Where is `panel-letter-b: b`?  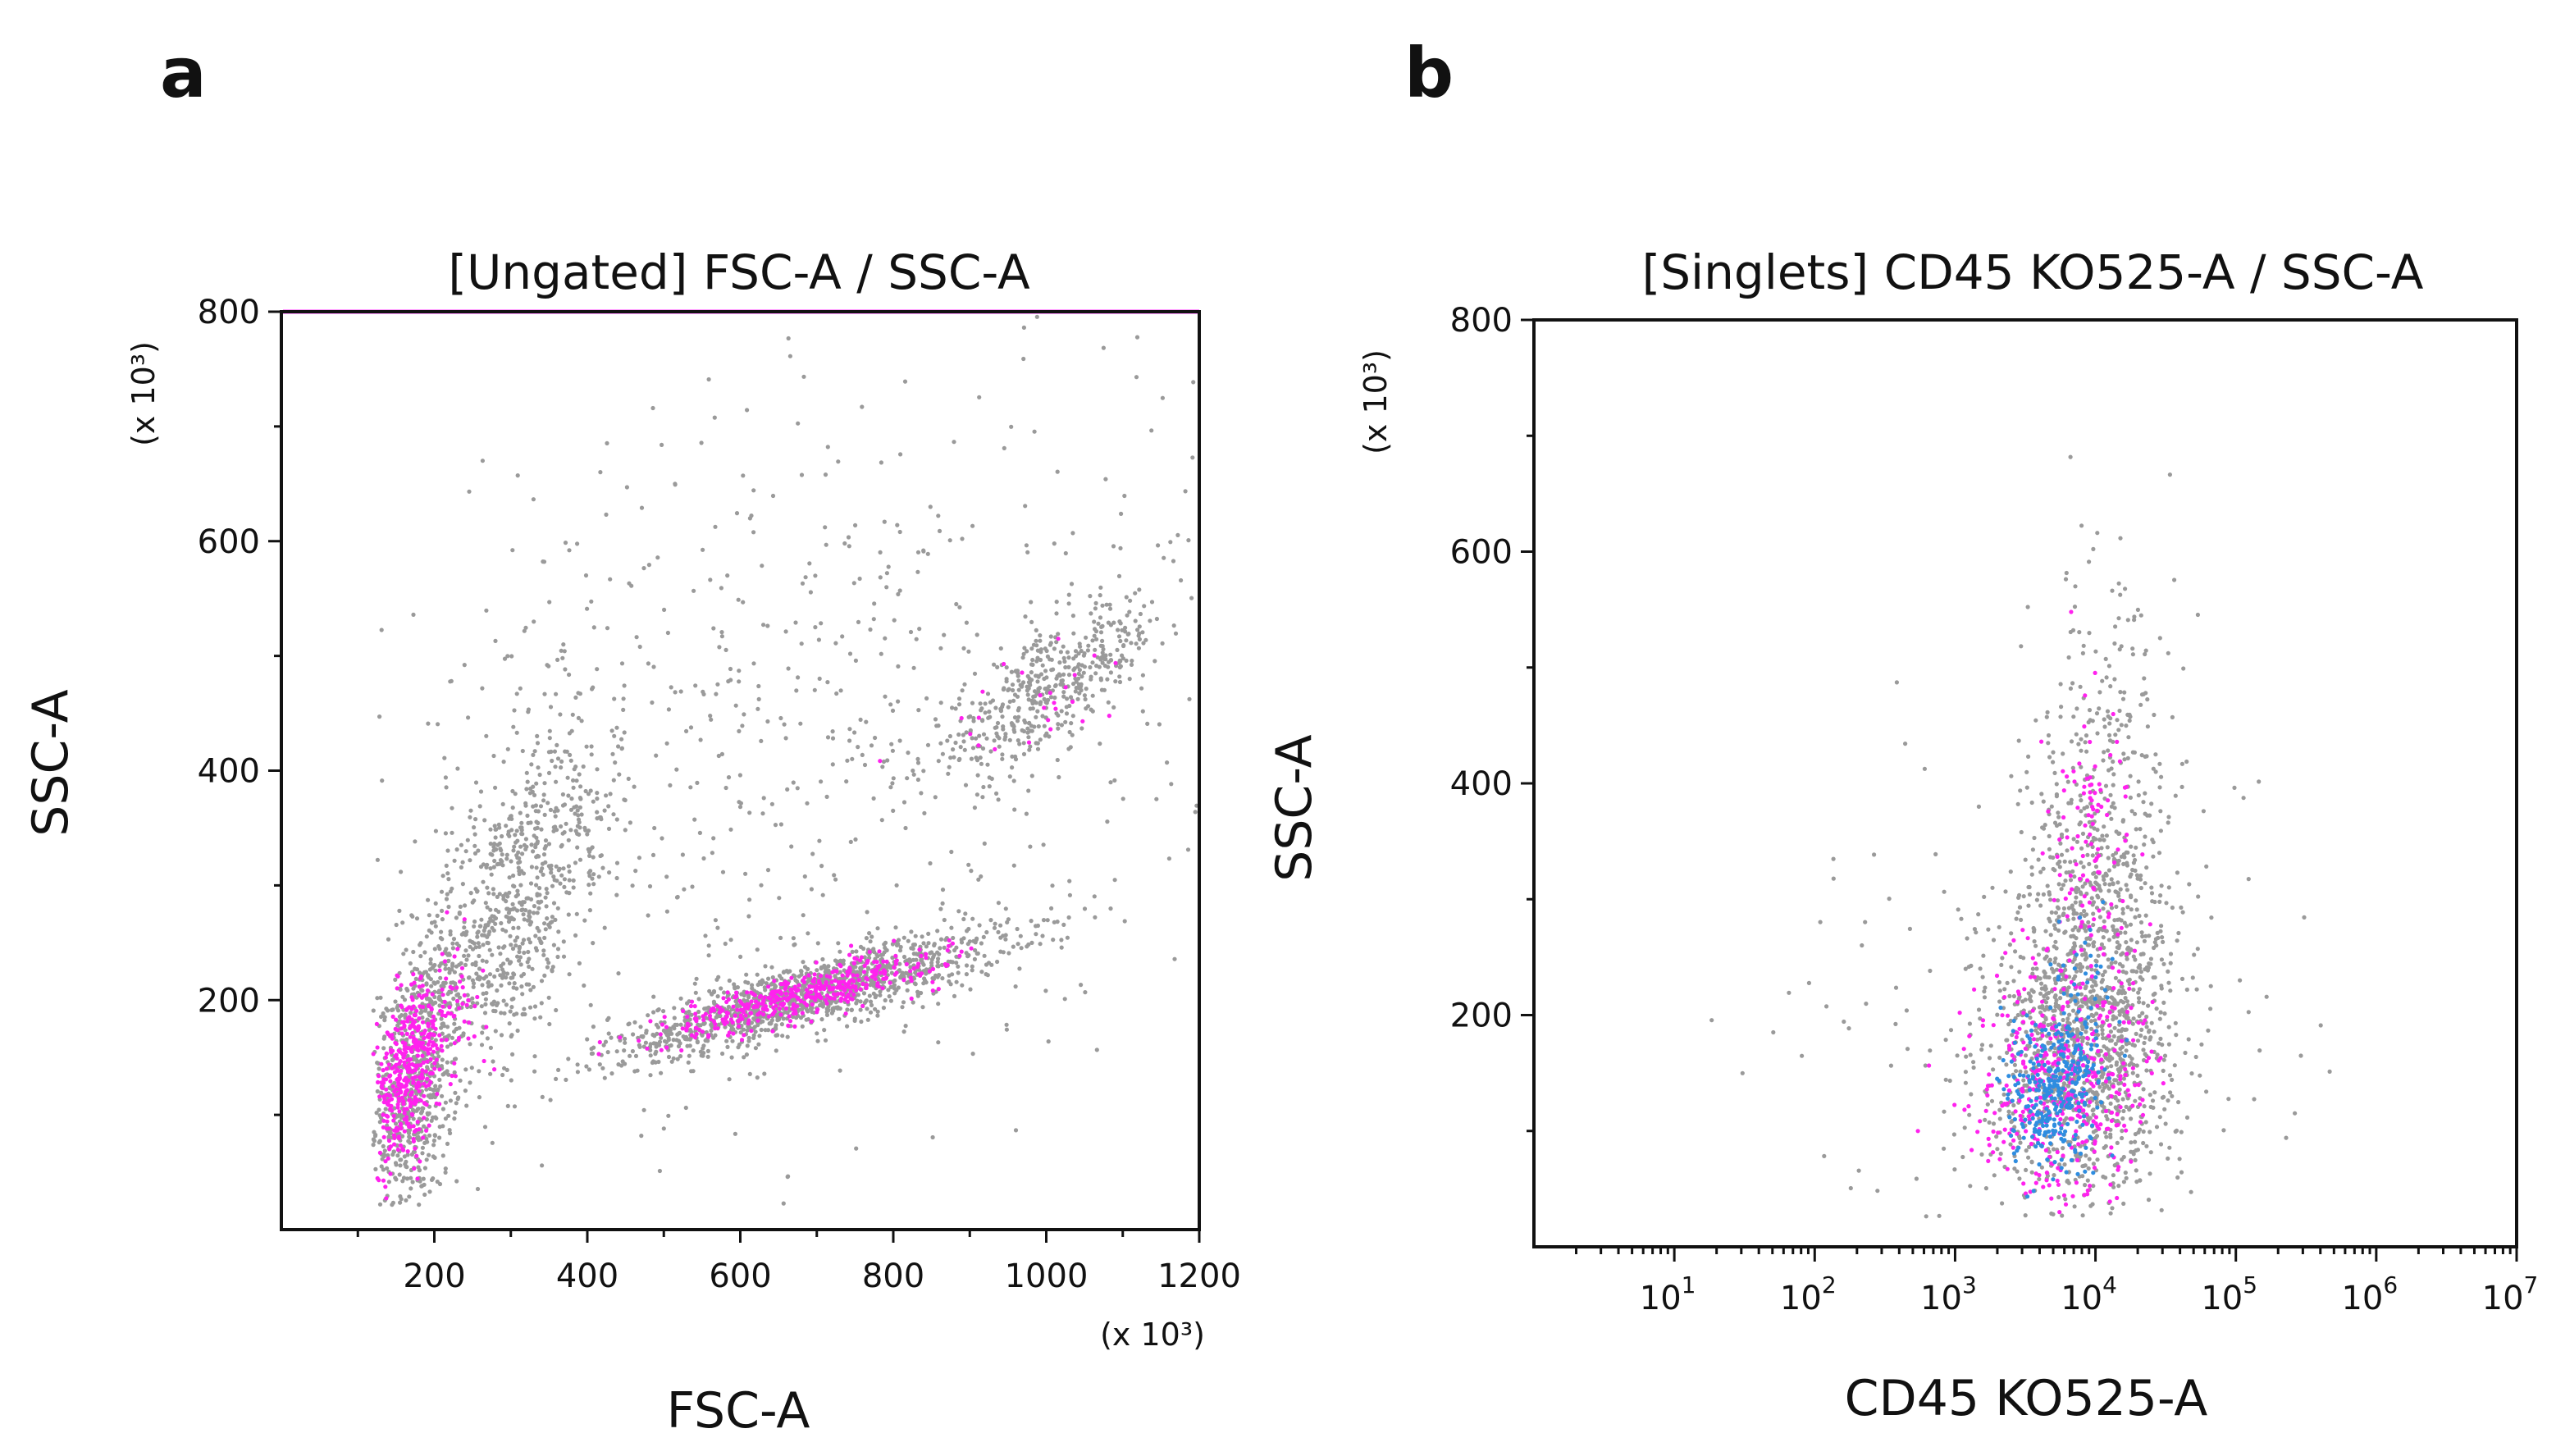 panel-letter-b: b is located at coordinates (1429, 73).